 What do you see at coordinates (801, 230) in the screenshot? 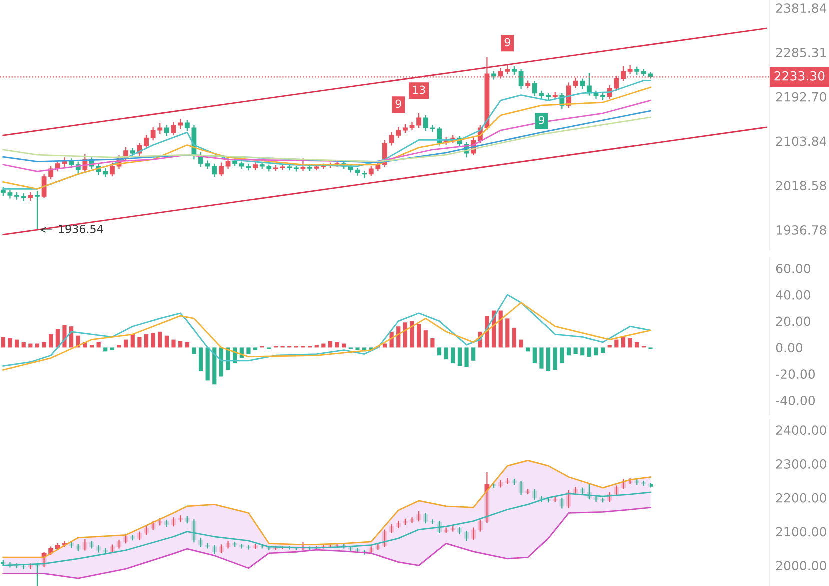
I see `y-tick-label: 1936.78` at bounding box center [801, 230].